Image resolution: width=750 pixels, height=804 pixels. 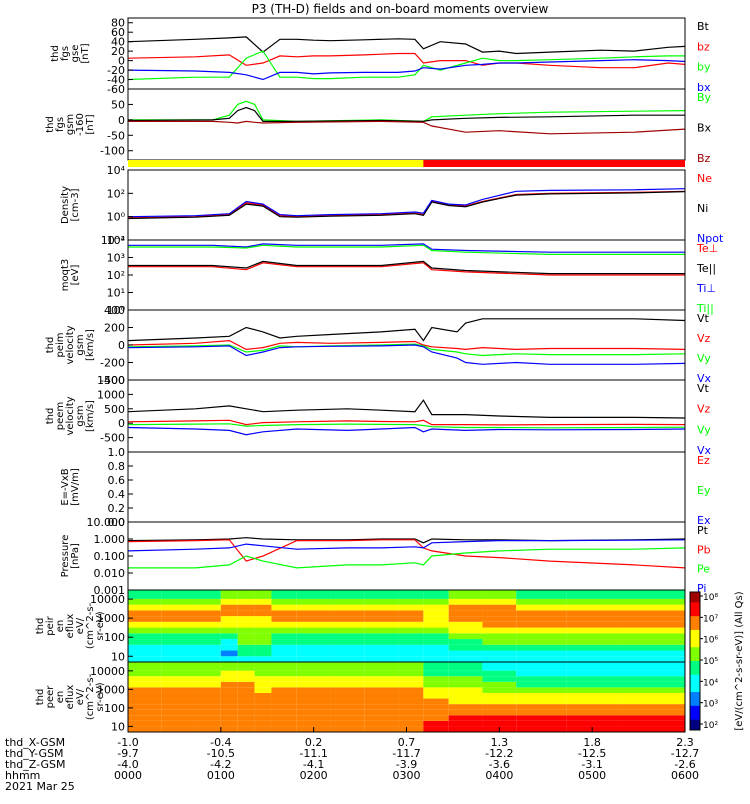 I want to click on x-row-label: thd_Z-GSM, so click(x=35, y=764).